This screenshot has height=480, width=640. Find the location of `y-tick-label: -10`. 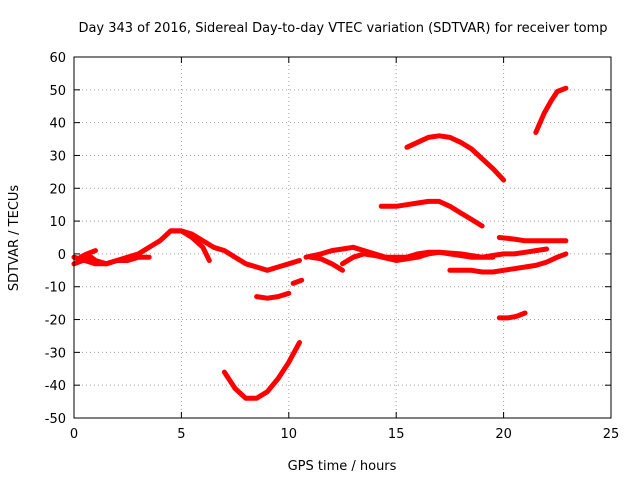

y-tick-label: -10 is located at coordinates (55, 288).